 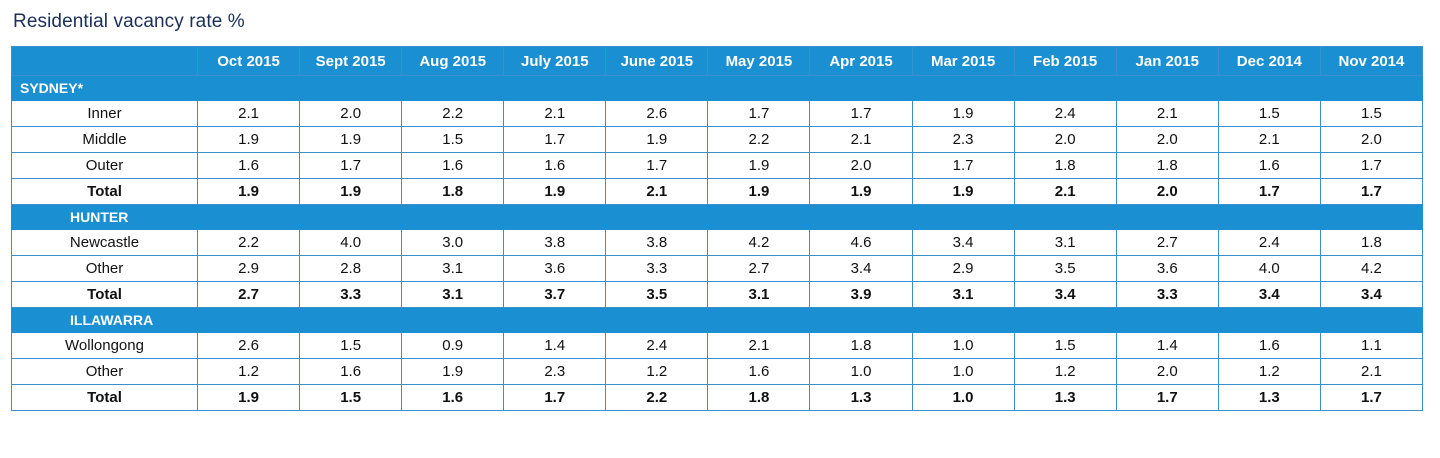 What do you see at coordinates (1269, 268) in the screenshot?
I see `value-cell: 4.0` at bounding box center [1269, 268].